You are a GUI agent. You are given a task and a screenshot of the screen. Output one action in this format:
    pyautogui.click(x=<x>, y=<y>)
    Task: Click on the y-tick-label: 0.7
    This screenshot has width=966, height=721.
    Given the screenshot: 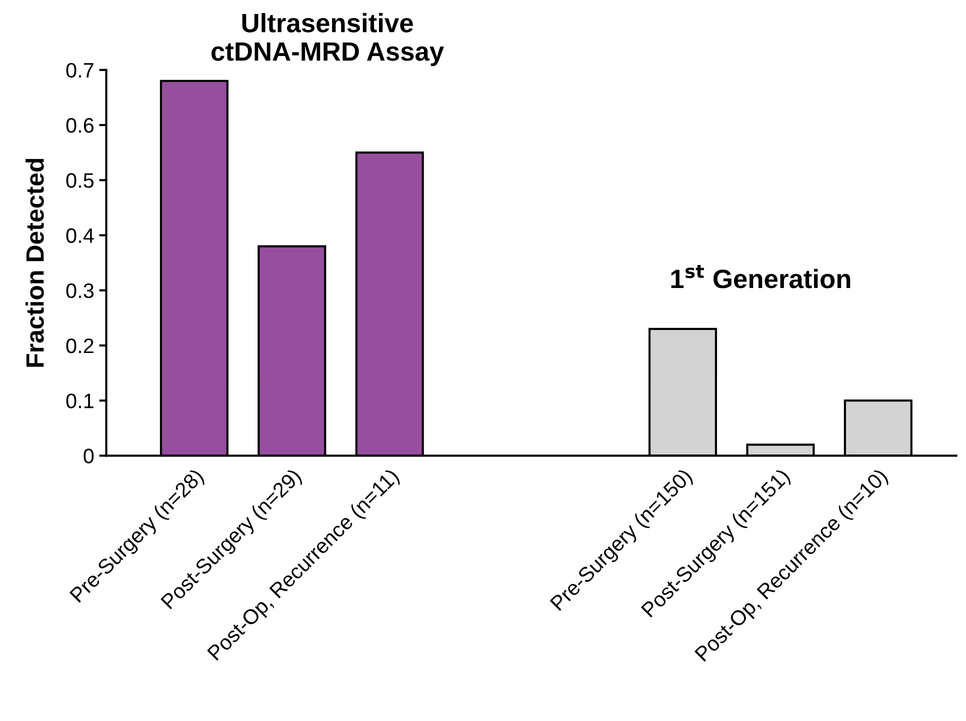 What is the action you would take?
    pyautogui.click(x=80, y=70)
    